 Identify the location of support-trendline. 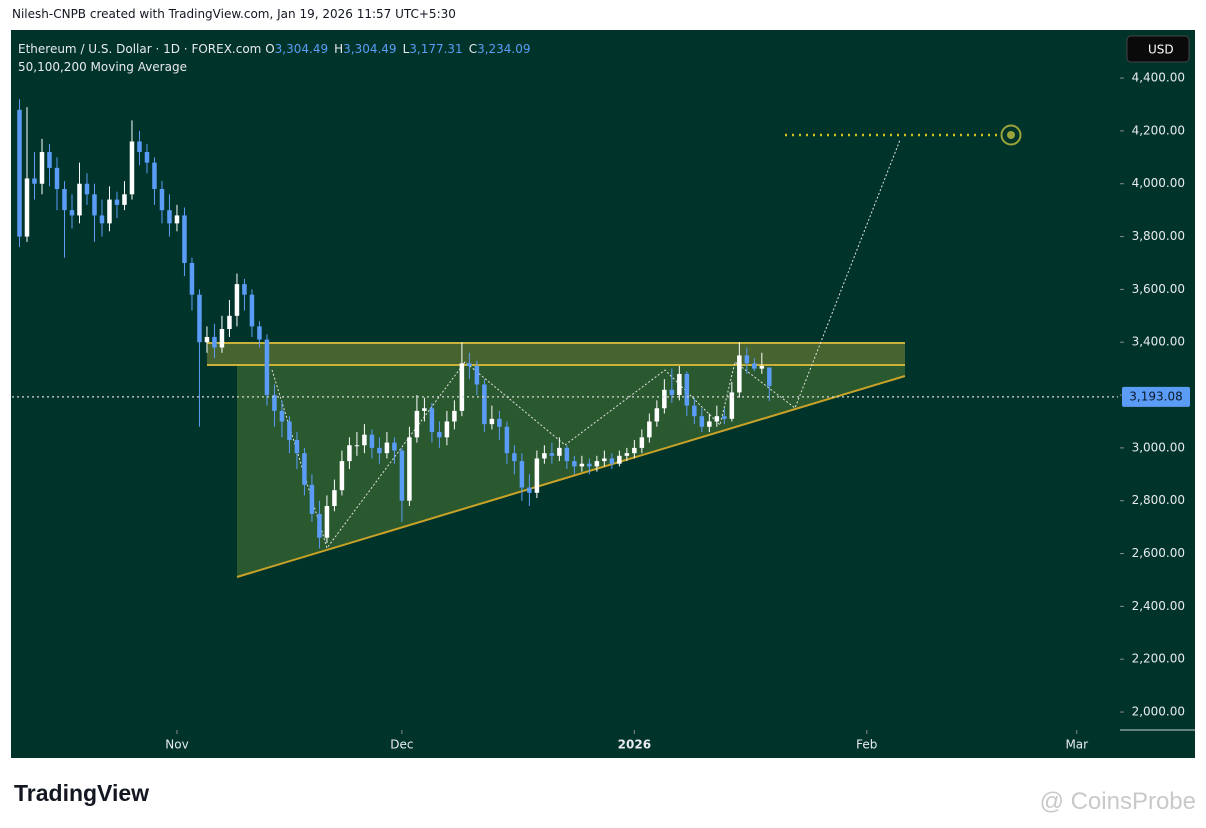
(571, 476).